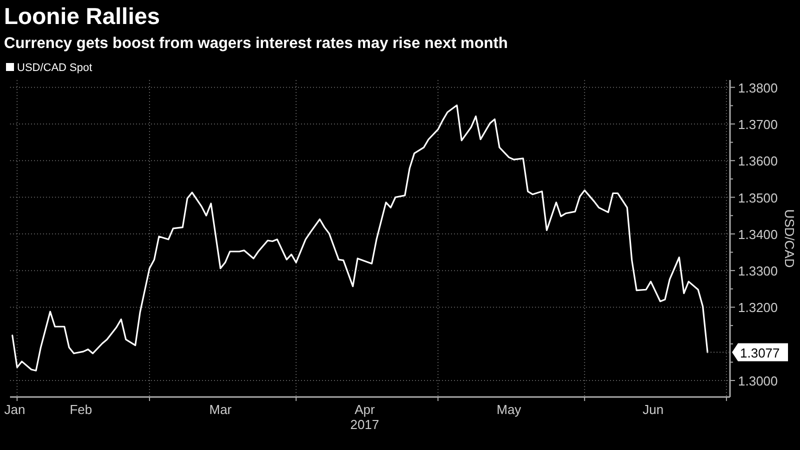 This screenshot has width=800, height=450. Describe the element at coordinates (760, 352) in the screenshot. I see `annotation: 1.3077` at that location.